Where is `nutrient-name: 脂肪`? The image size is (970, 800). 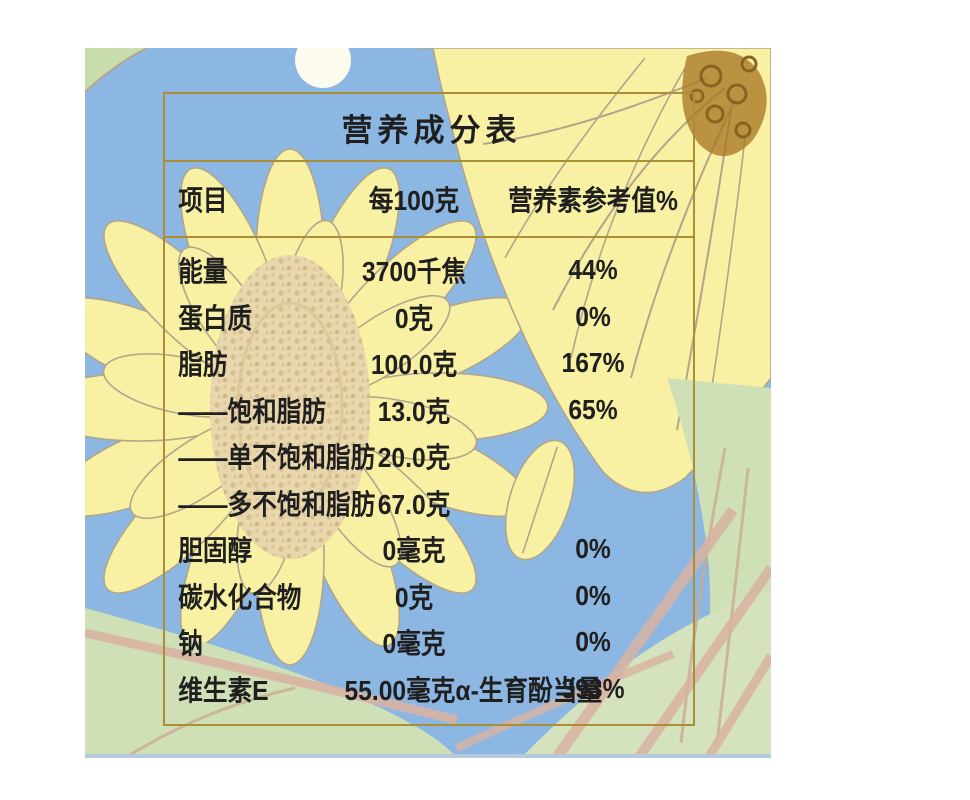 nutrient-name: 脂肪 is located at coordinates (203, 365).